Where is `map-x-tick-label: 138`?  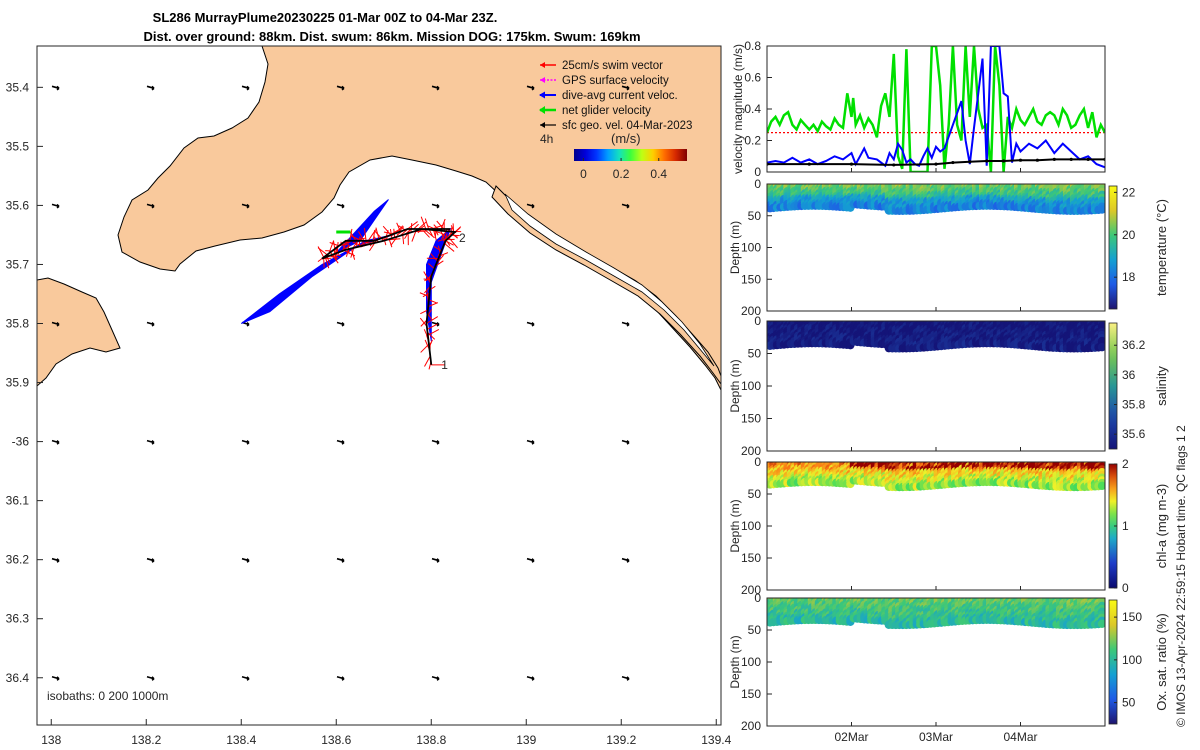 map-x-tick-label: 138 is located at coordinates (51, 740).